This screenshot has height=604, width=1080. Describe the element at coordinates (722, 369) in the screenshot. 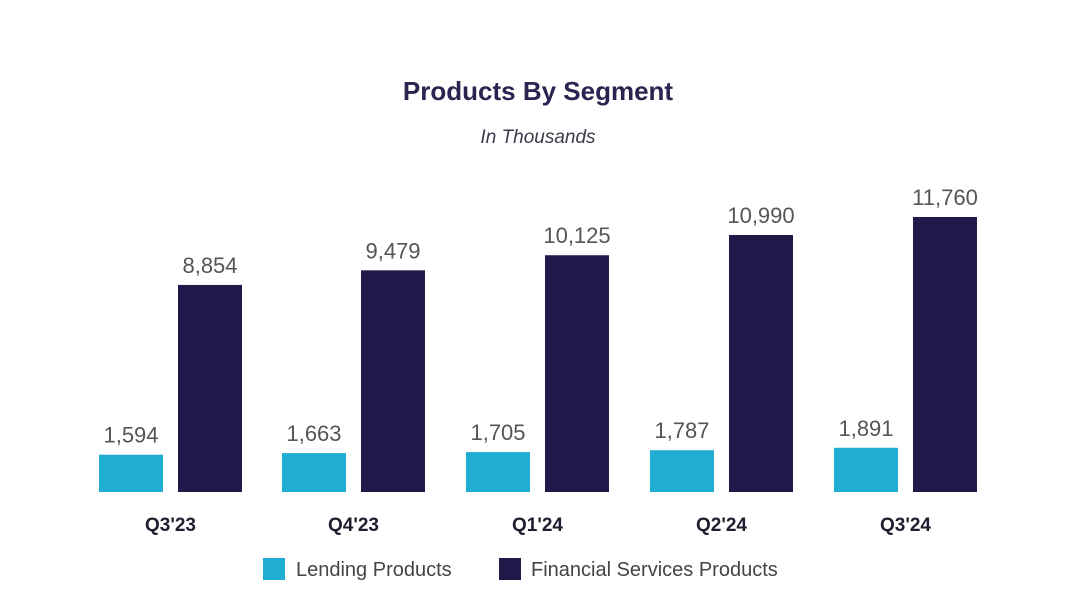

I see `bar-group: 1,787 10,990 Q2'24` at that location.